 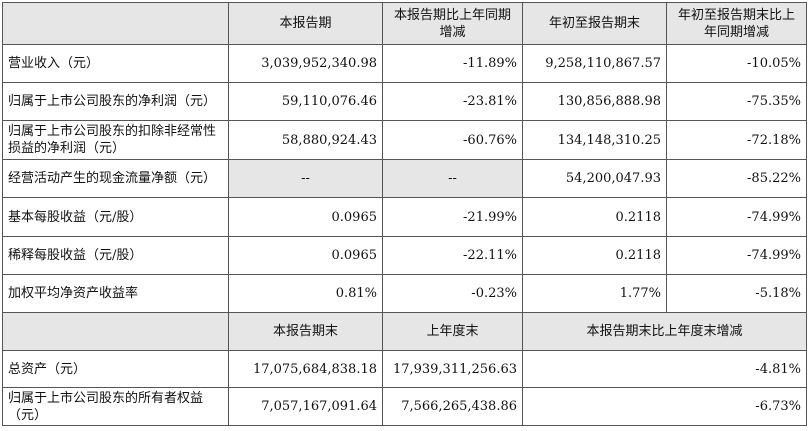 What do you see at coordinates (736, 63) in the screenshot?
I see `table-cell: -10.05%` at bounding box center [736, 63].